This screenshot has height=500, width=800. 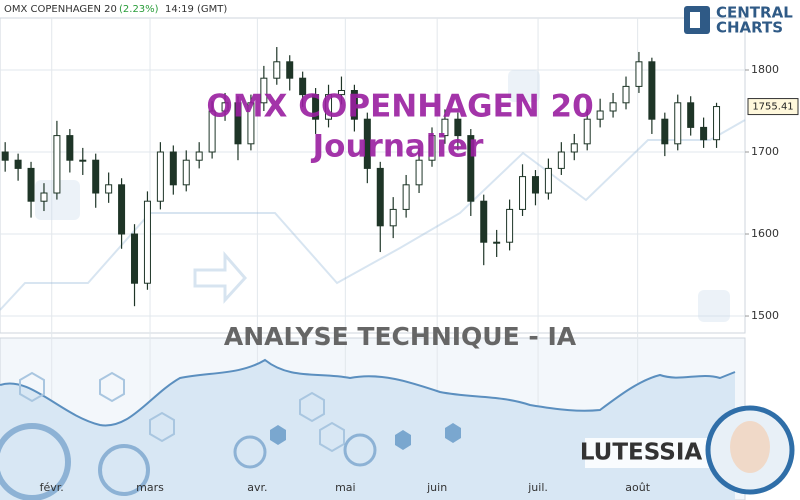 What do you see at coordinates (139, 9) in the screenshot?
I see `change: (2.23%)` at bounding box center [139, 9].